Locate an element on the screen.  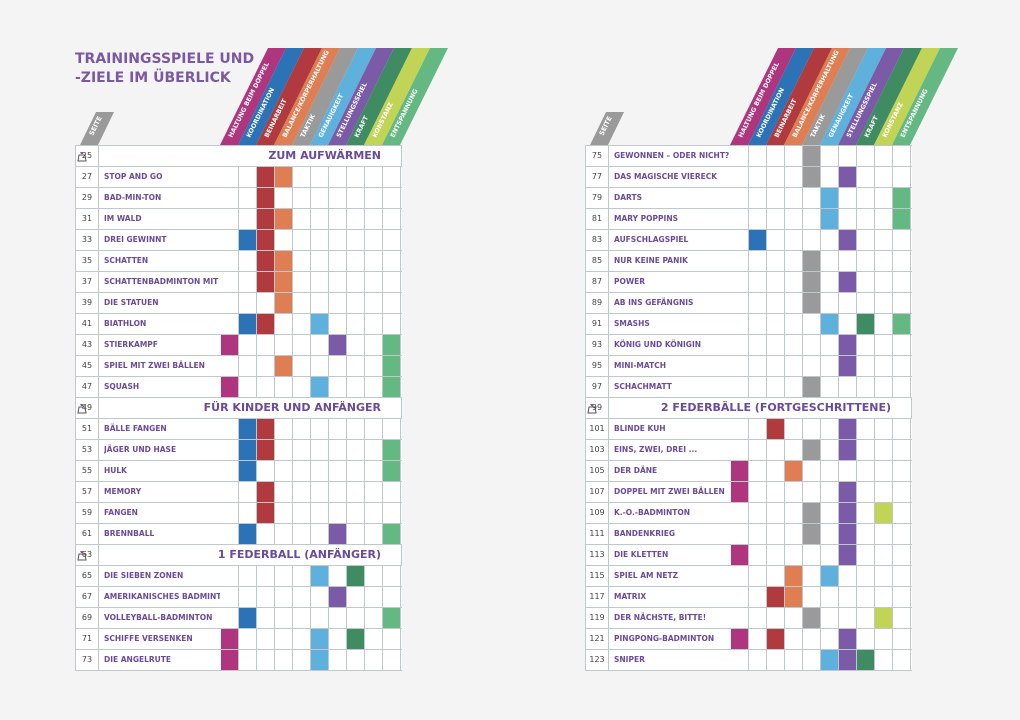
page-number: 59 is located at coordinates (87, 513).